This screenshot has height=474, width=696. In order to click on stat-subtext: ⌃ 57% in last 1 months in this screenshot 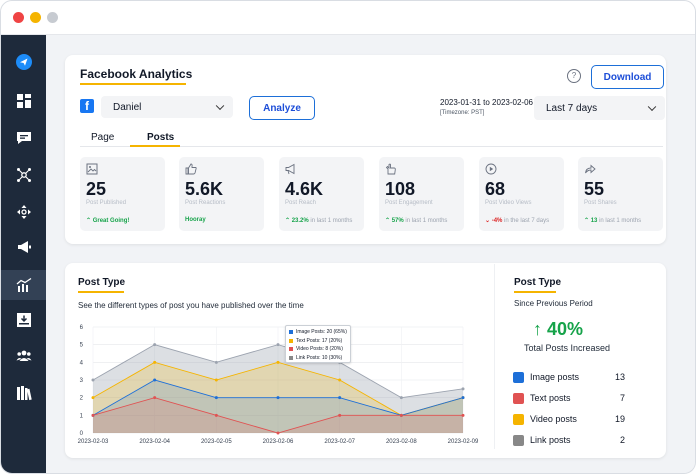, I will do `click(416, 221)`.